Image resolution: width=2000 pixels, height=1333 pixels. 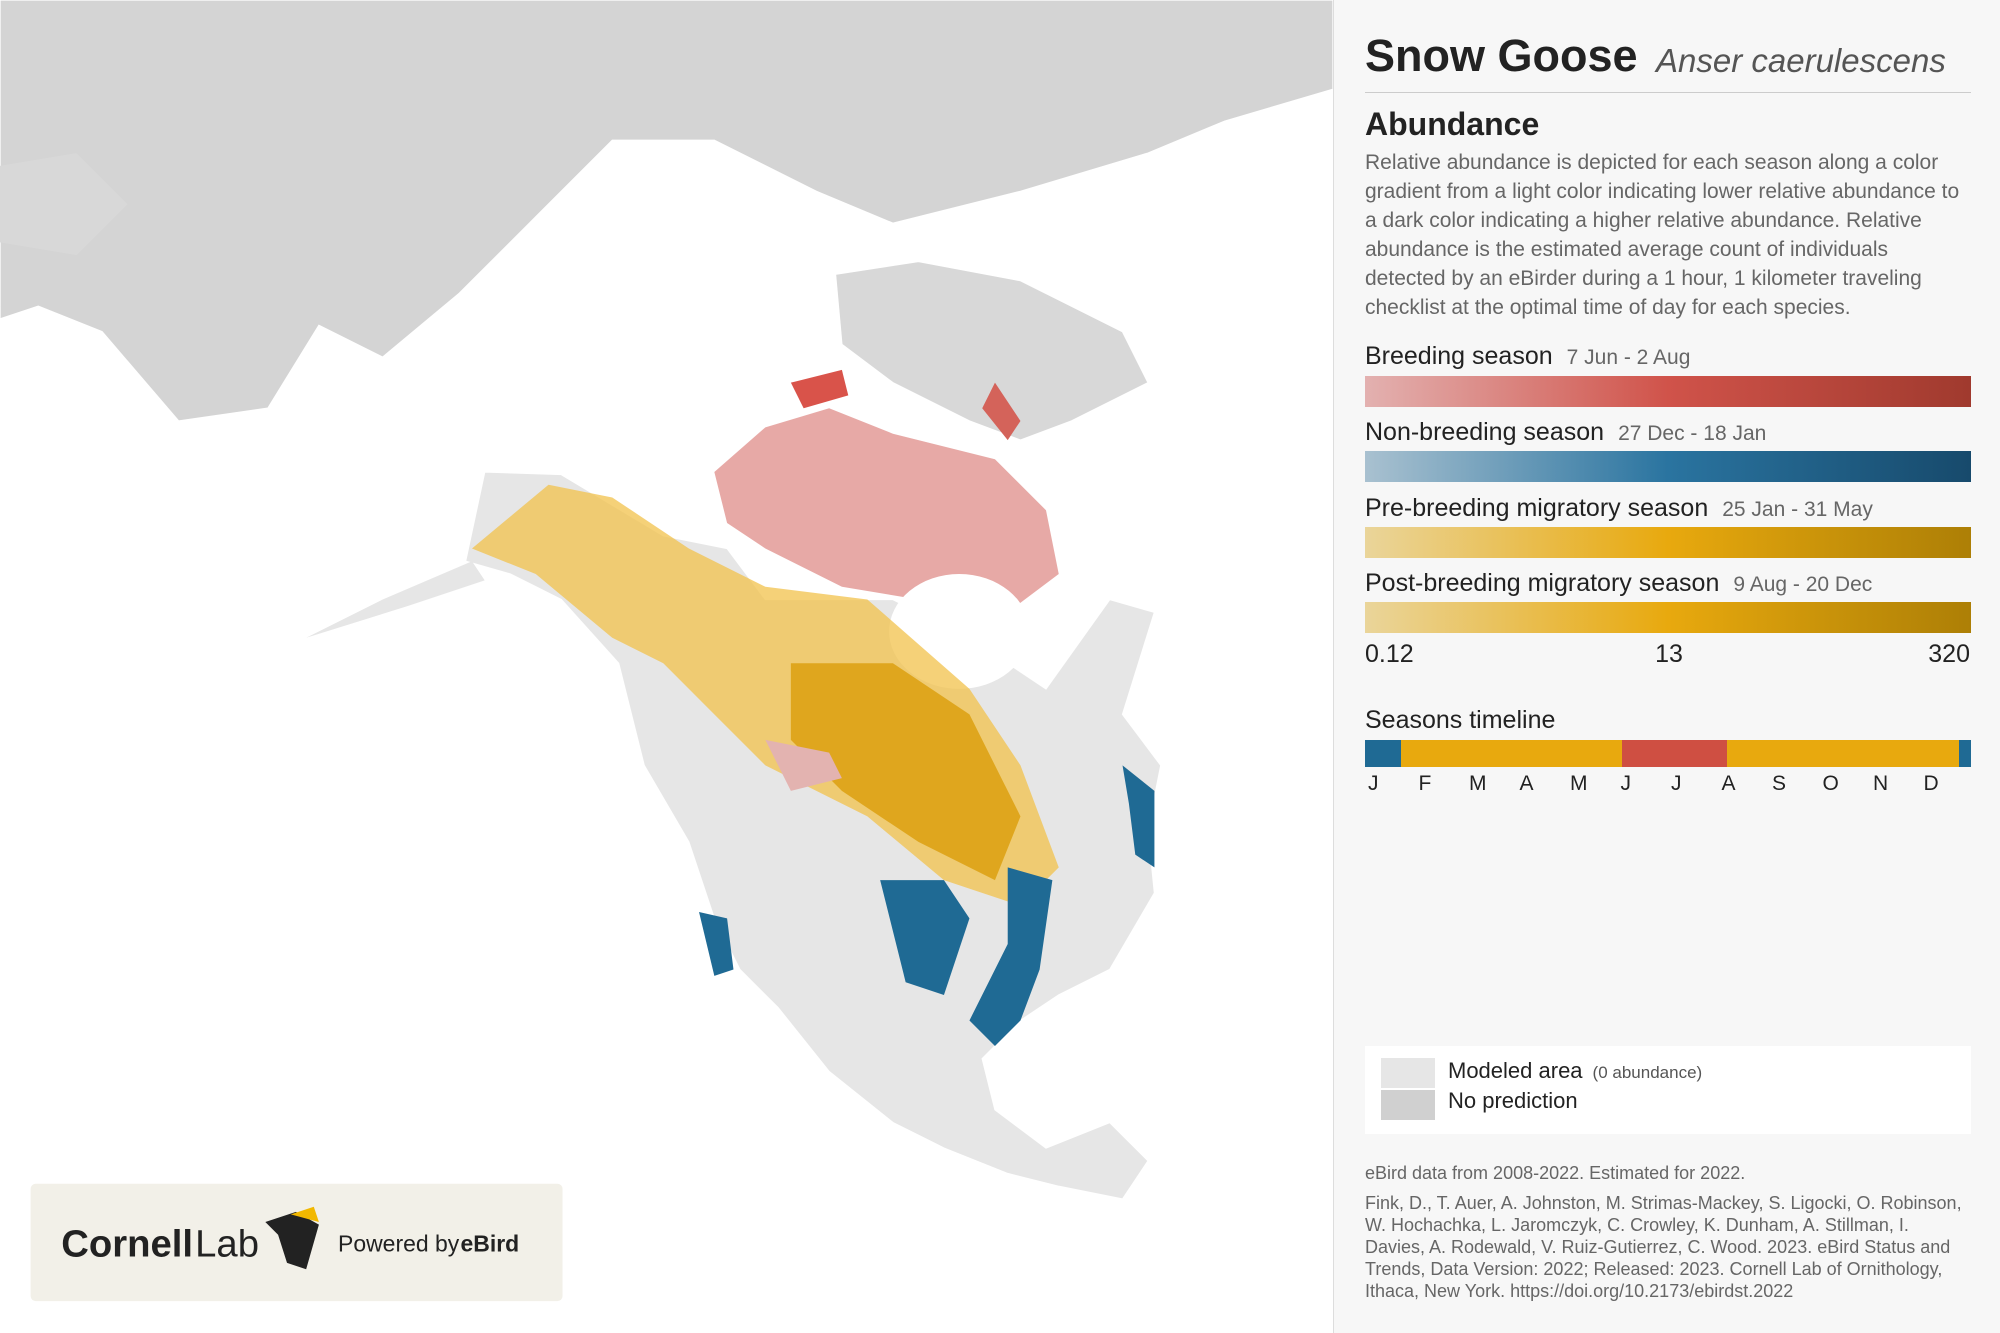 I want to click on season-label: Breeding season 7 Jun - 2 Aug, so click(x=1527, y=356).